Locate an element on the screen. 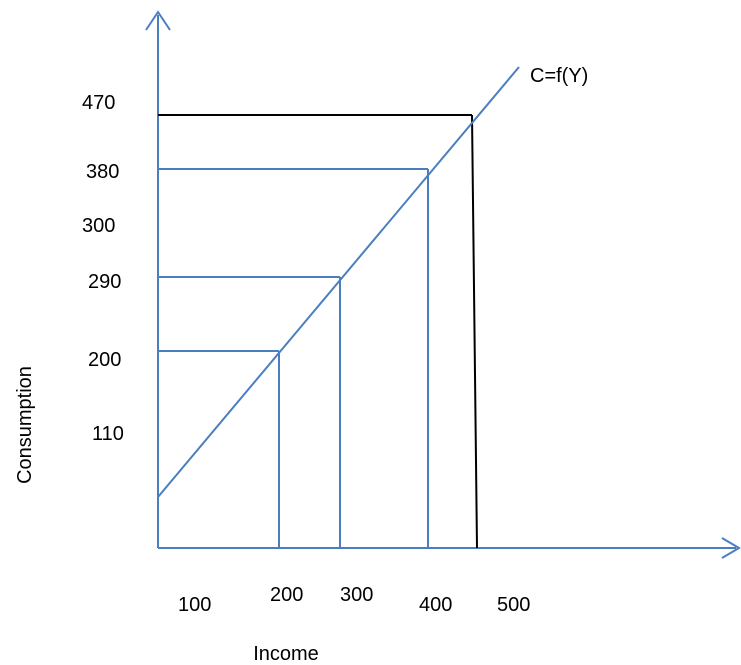 This screenshot has width=741, height=665. y-axis-title: Consumption is located at coordinates (25, 425).